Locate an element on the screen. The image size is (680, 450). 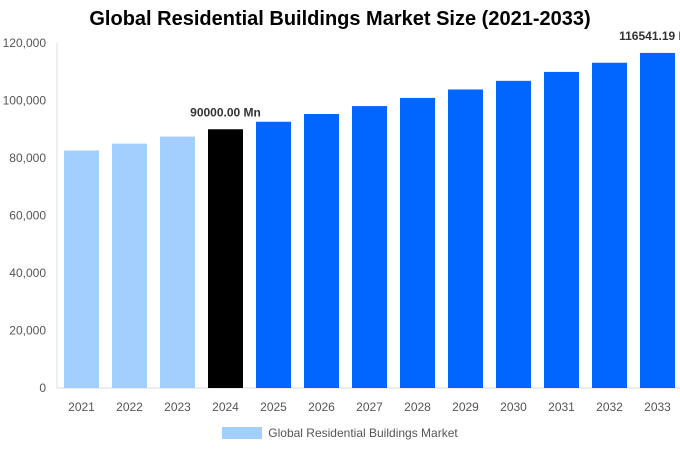
y-tick-label: 80,000 is located at coordinates (27, 158).